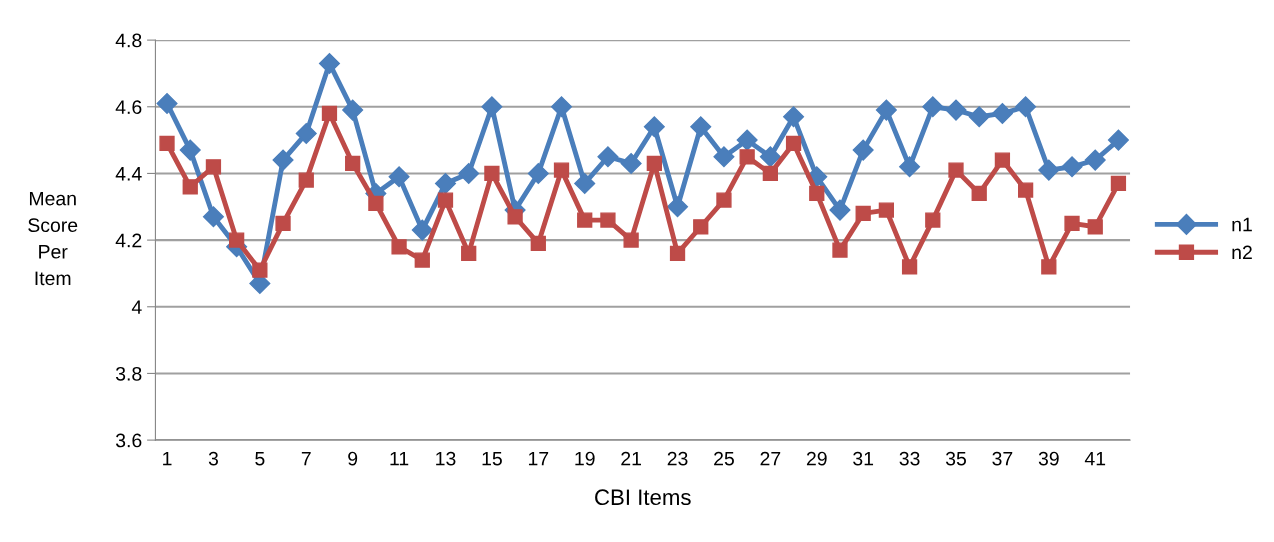 This screenshot has width=1274, height=542. What do you see at coordinates (492, 458) in the screenshot?
I see `x-tick-label: 15` at bounding box center [492, 458].